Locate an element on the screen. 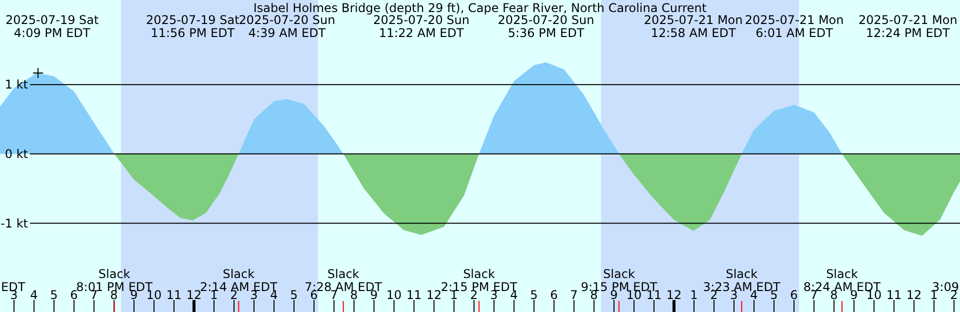  annotation: 2025-07-20 Sun 11:22 AM EDT is located at coordinates (421, 26).